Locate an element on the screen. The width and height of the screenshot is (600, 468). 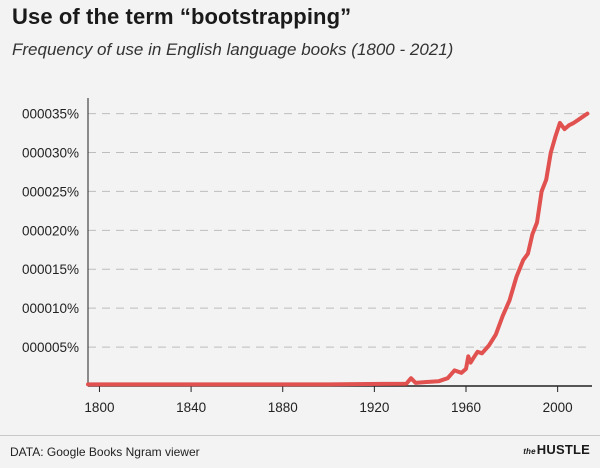
x-tick-label: 2000 is located at coordinates (558, 407).